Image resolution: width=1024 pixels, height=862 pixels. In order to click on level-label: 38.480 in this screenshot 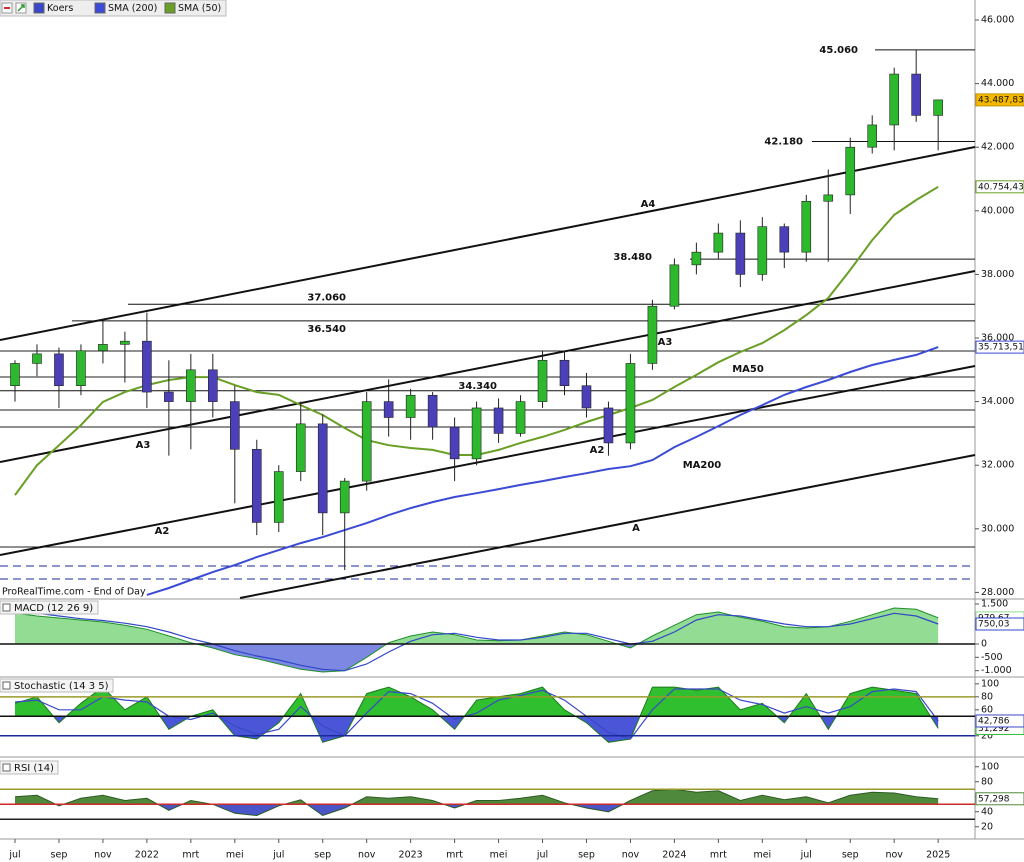, I will do `click(632, 257)`.